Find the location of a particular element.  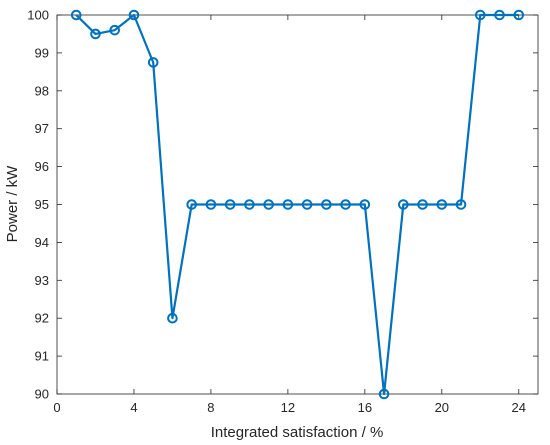

x-tick-label: 8 is located at coordinates (210, 407).